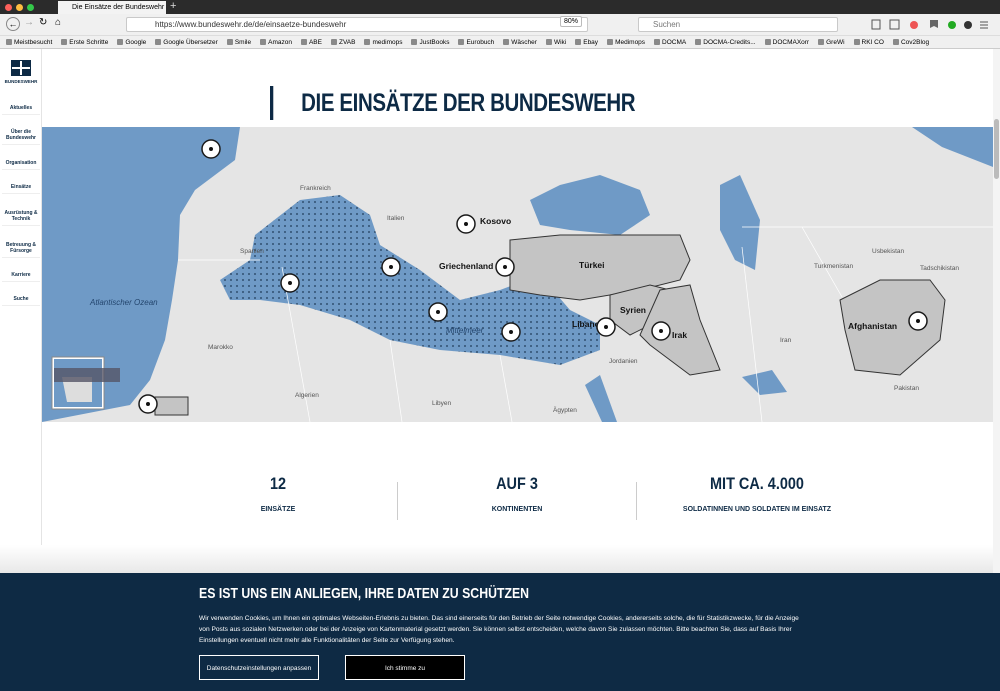  I want to click on map-label: Pakistan, so click(906, 388).